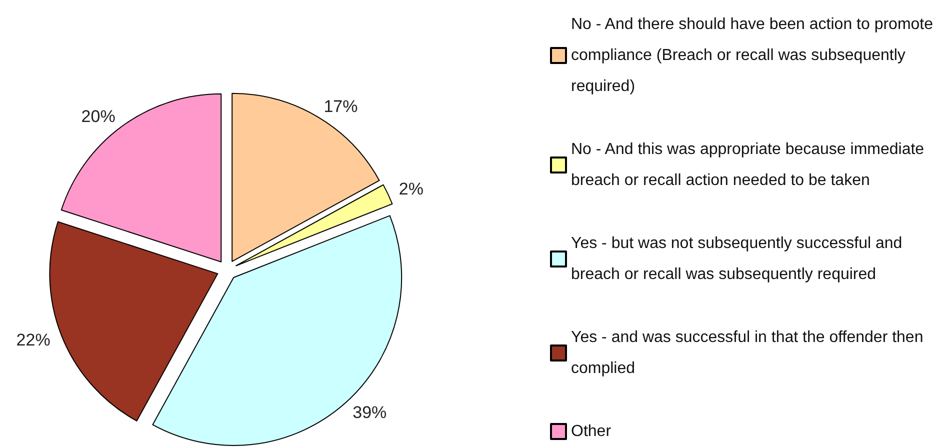 The width and height of the screenshot is (939, 448). Describe the element at coordinates (411, 189) in the screenshot. I see `data-label: 2%` at that location.